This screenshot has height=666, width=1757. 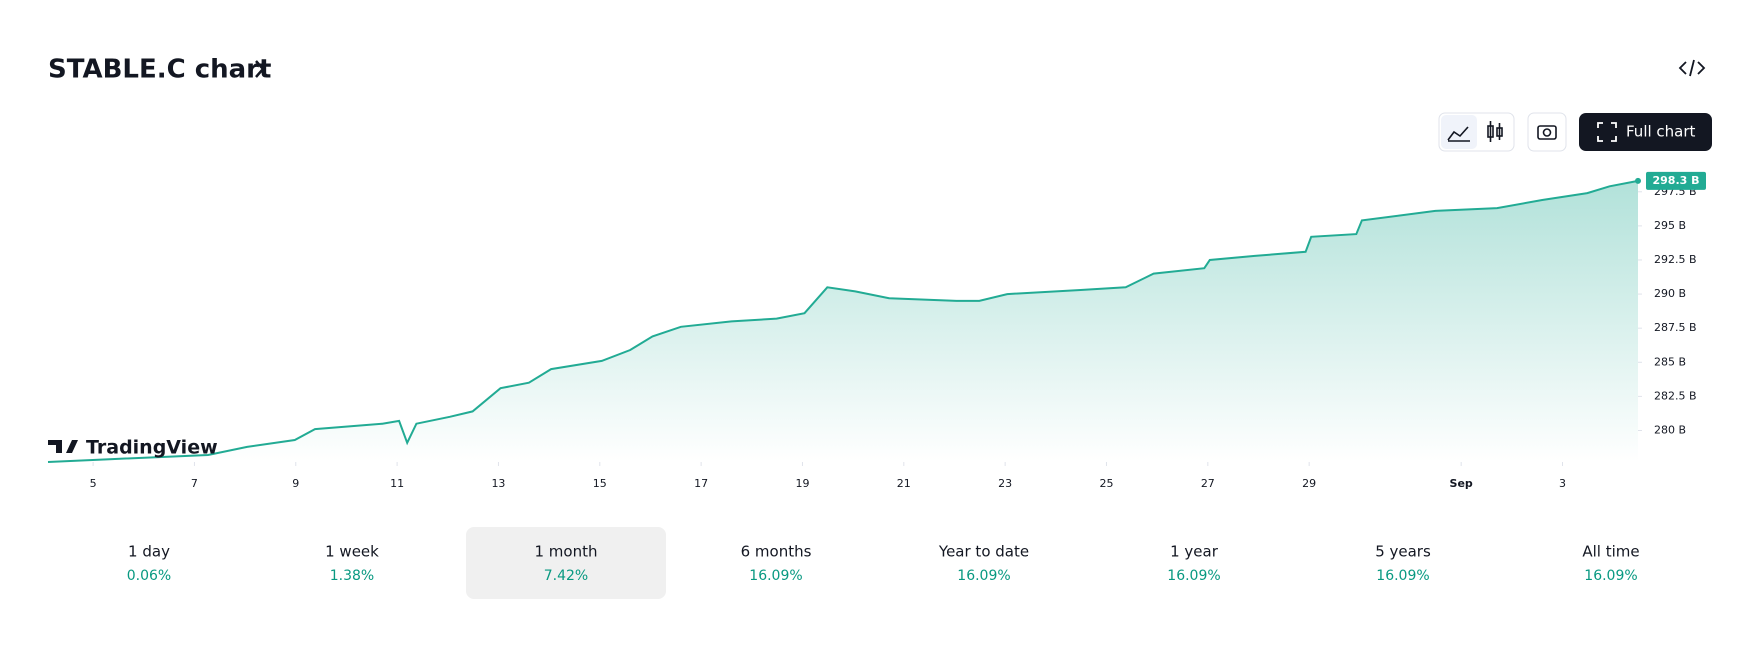 I want to click on period-label: 6 months, so click(x=776, y=552).